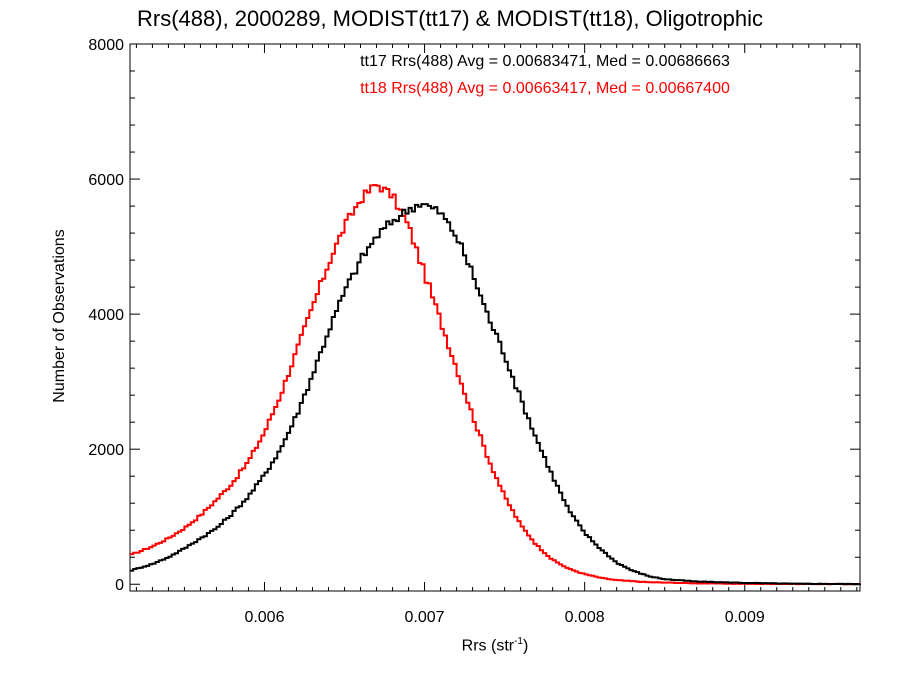 This screenshot has width=900, height=675. Describe the element at coordinates (106, 45) in the screenshot. I see `y-tick-label: 8000` at that location.